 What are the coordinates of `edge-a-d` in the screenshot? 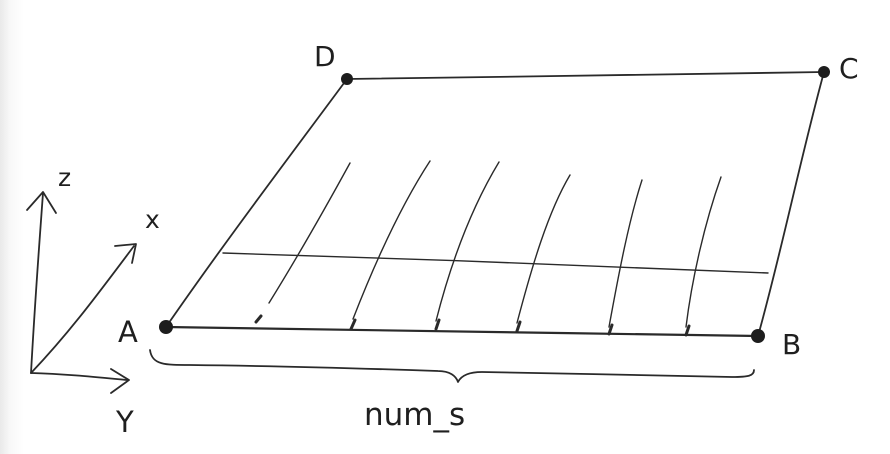 It's located at (256, 203).